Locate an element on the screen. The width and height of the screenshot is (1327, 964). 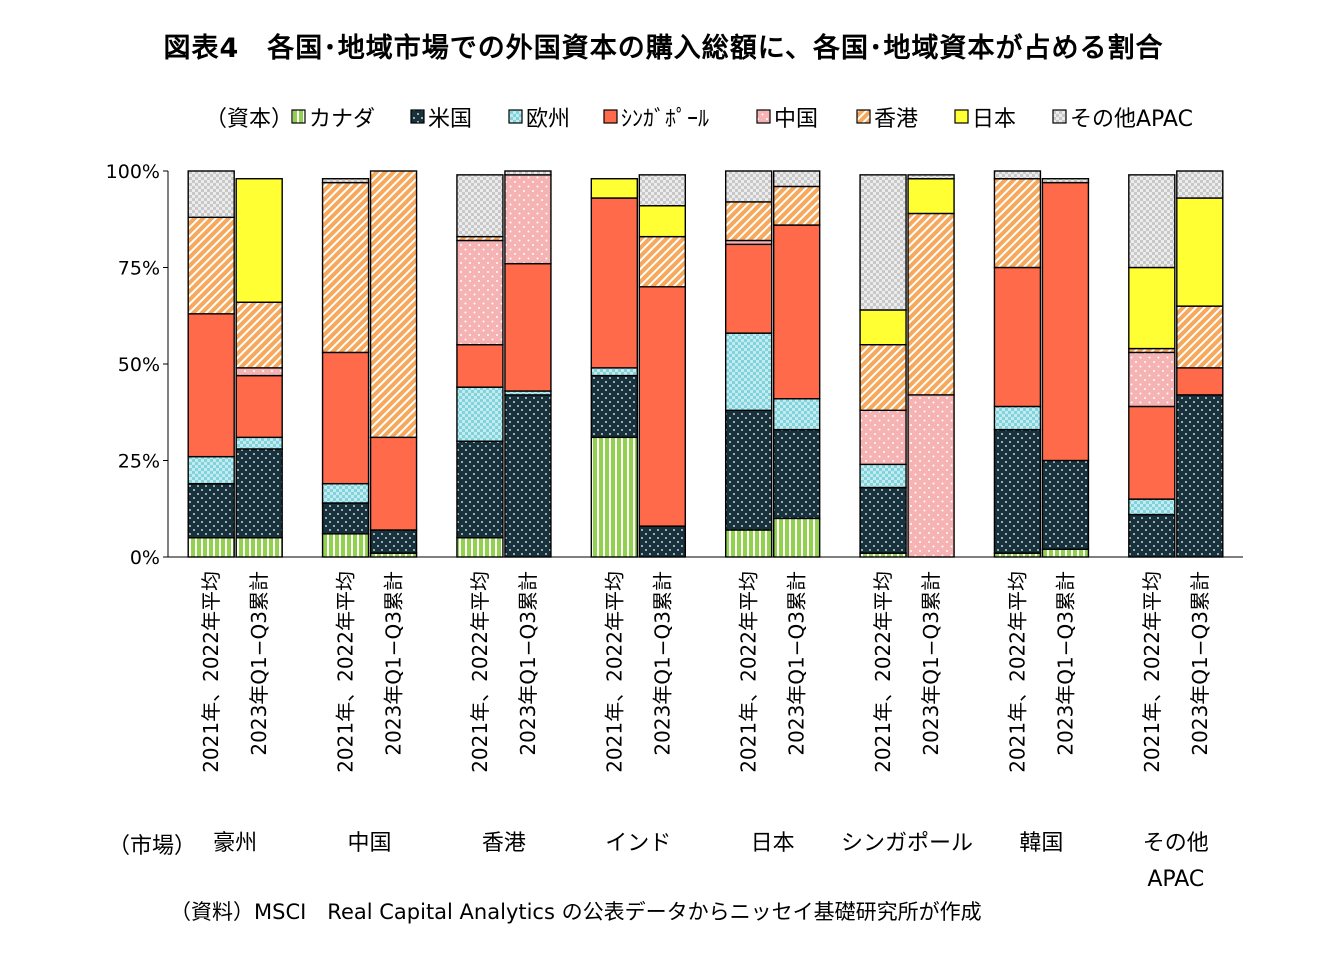
bar-segment-韓国-1-0 is located at coordinates (1065, 553).